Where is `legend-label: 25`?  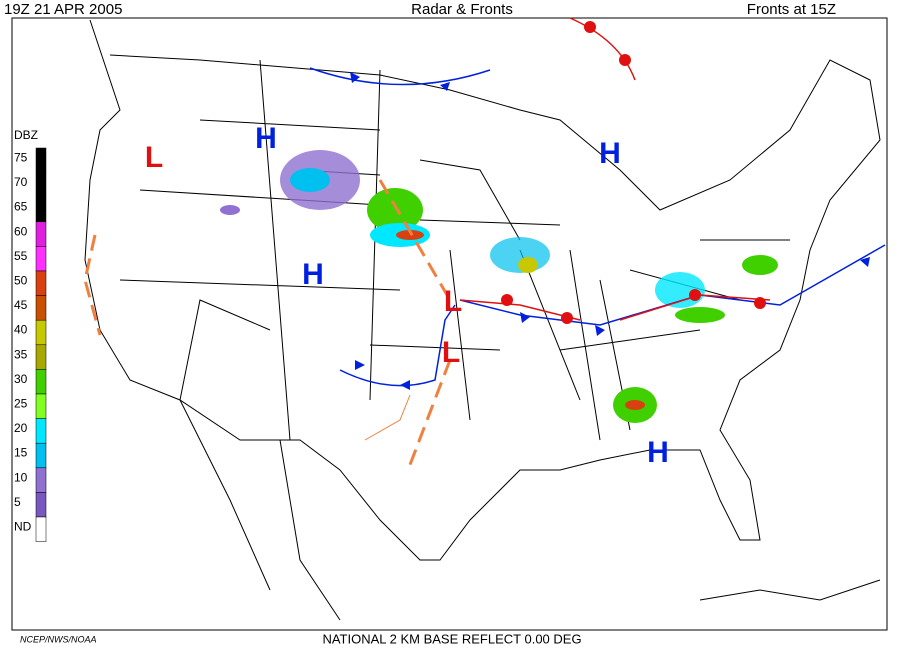 legend-label: 25 is located at coordinates (21, 403).